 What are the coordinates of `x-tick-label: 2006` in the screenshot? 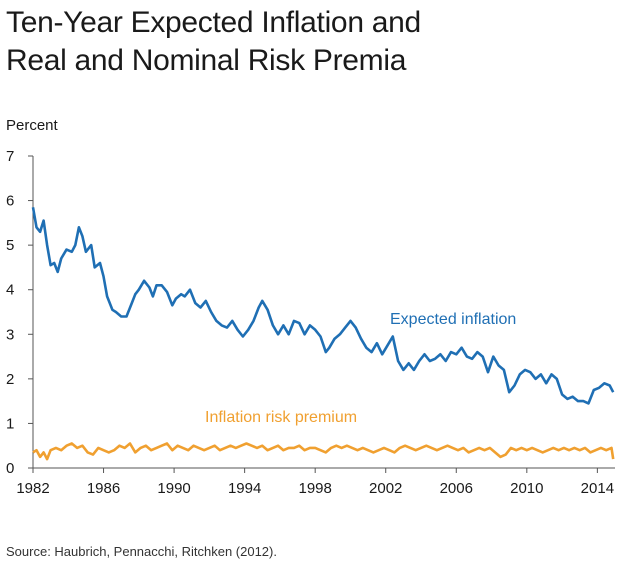 It's located at (456, 488).